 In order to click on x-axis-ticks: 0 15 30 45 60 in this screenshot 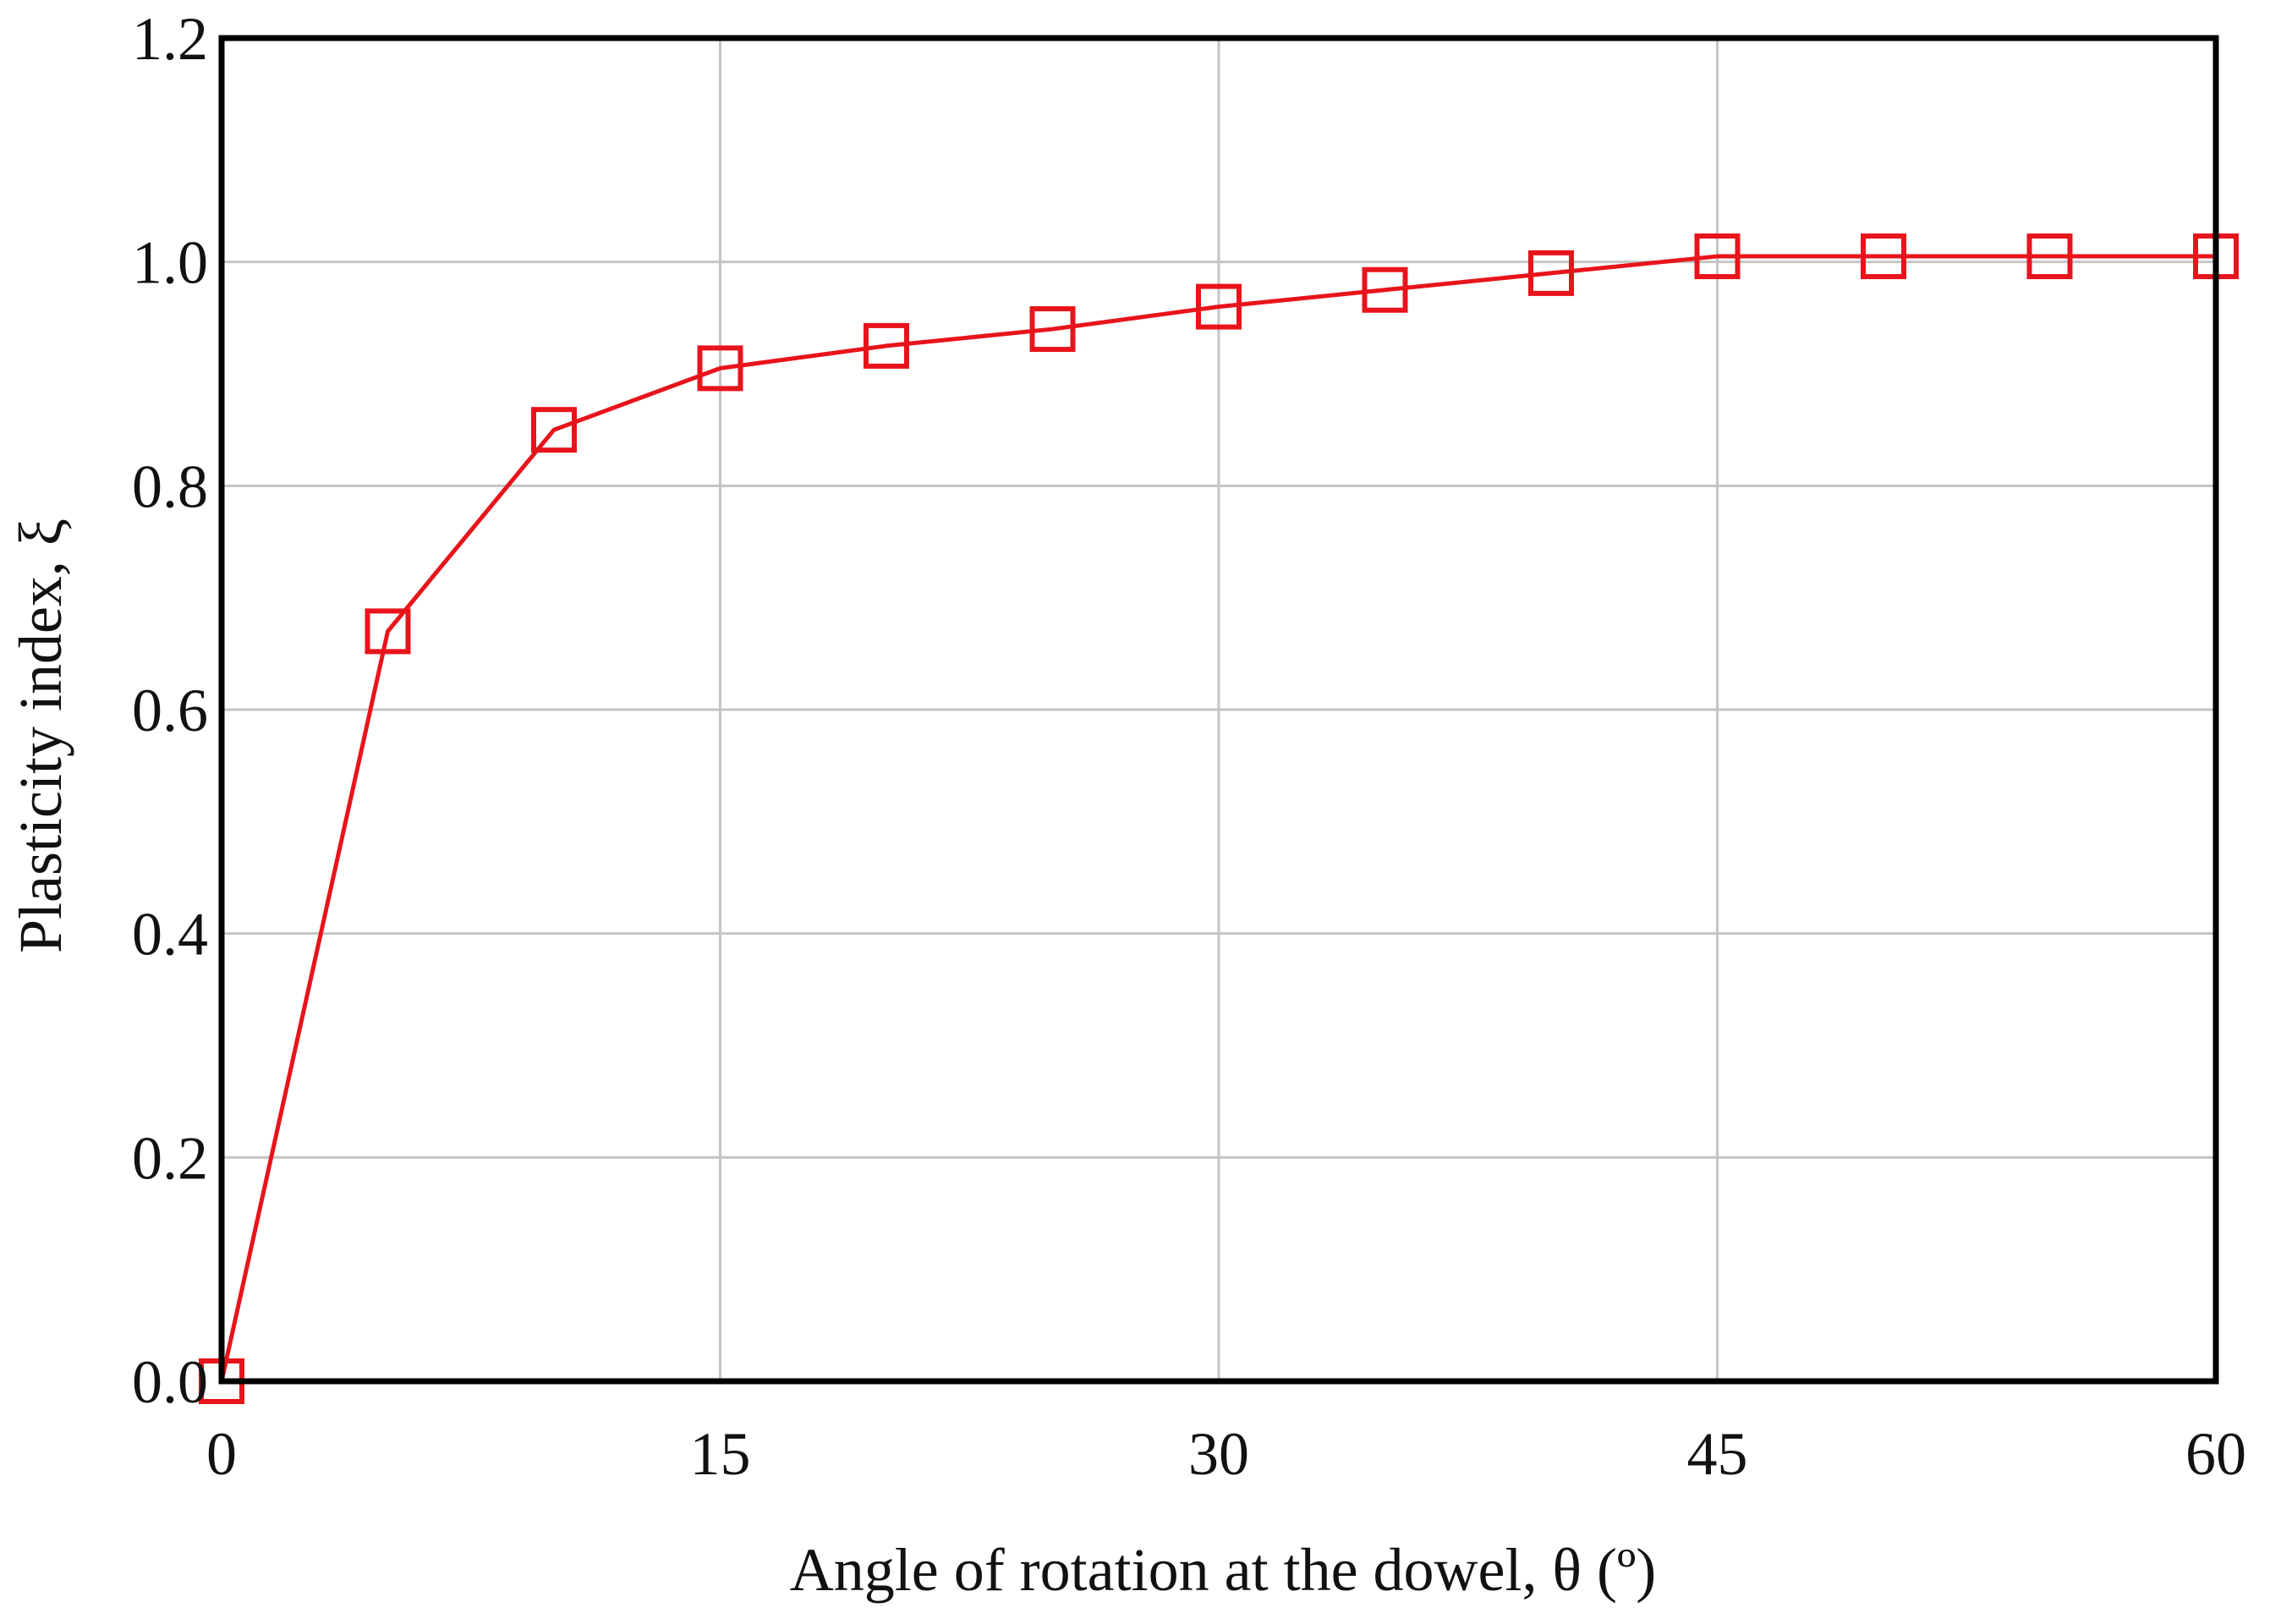, I will do `click(1226, 1454)`.